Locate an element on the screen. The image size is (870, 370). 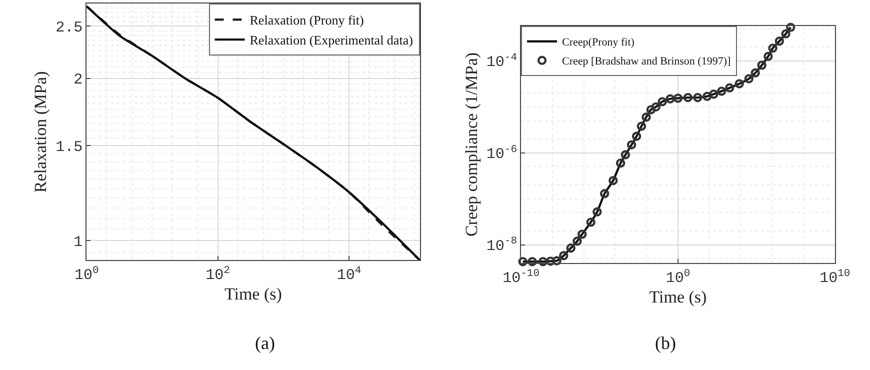
x-tick-label: 10$^{4}$ is located at coordinates (349, 274).